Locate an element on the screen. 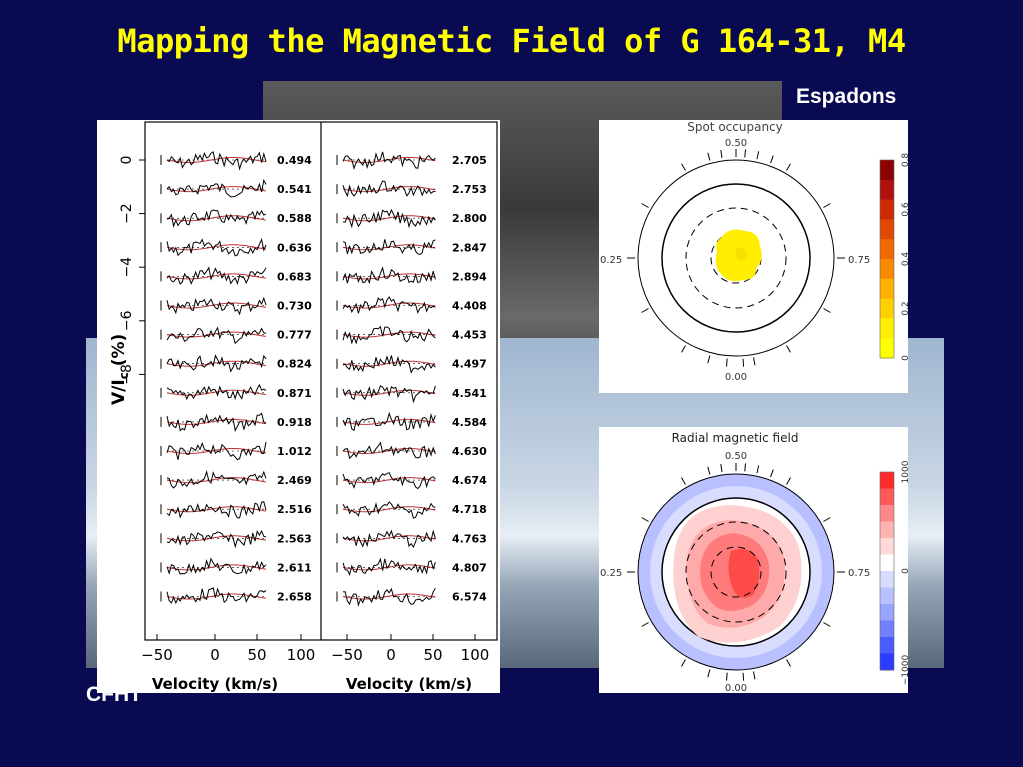 The width and height of the screenshot is (1023, 767). x-tick-label: −50 is located at coordinates (347, 655).